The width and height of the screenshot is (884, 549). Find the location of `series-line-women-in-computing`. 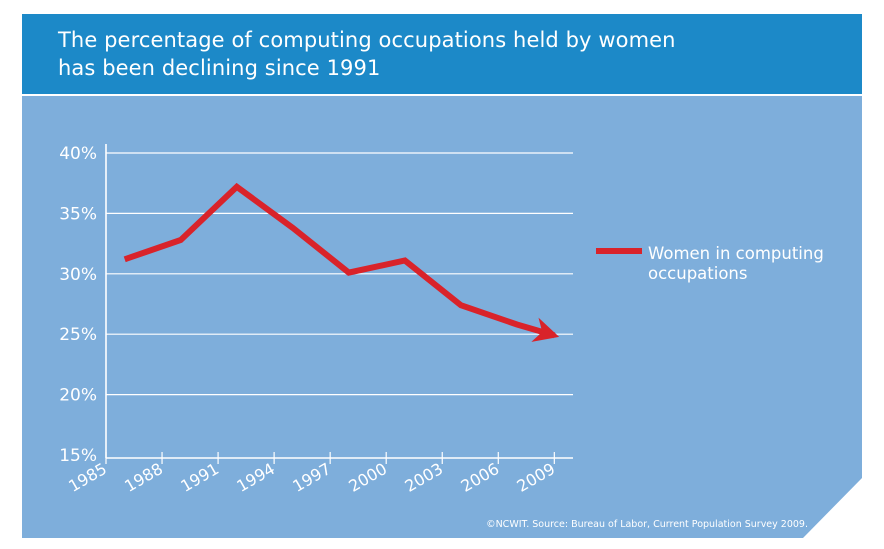

series-line-women-in-computing is located at coordinates (341, 262).